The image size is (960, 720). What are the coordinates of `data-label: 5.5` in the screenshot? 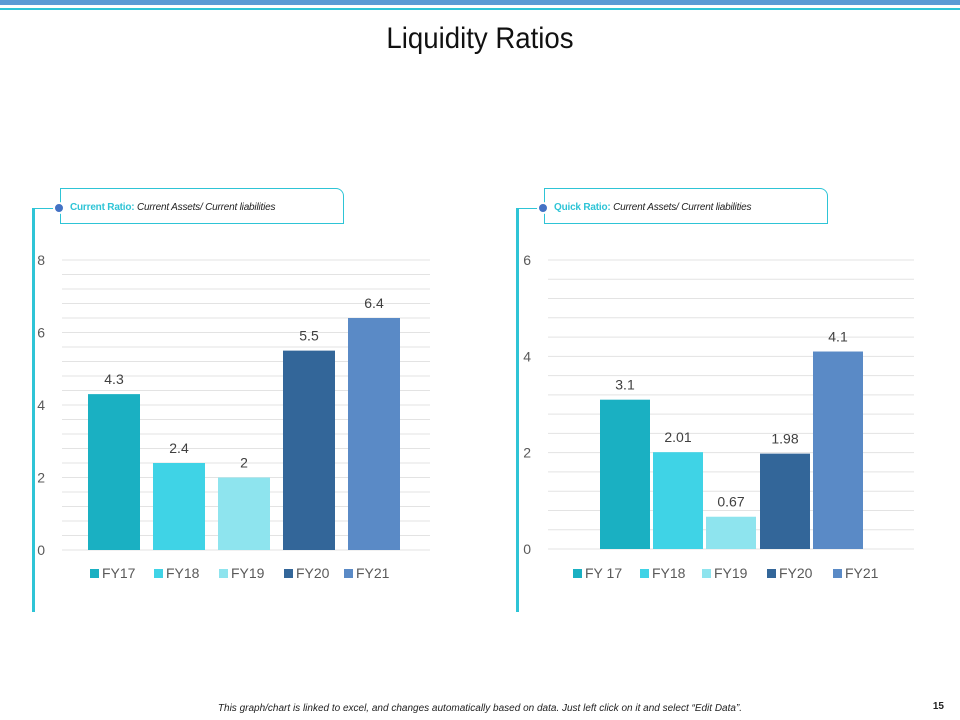 It's located at (309, 336).